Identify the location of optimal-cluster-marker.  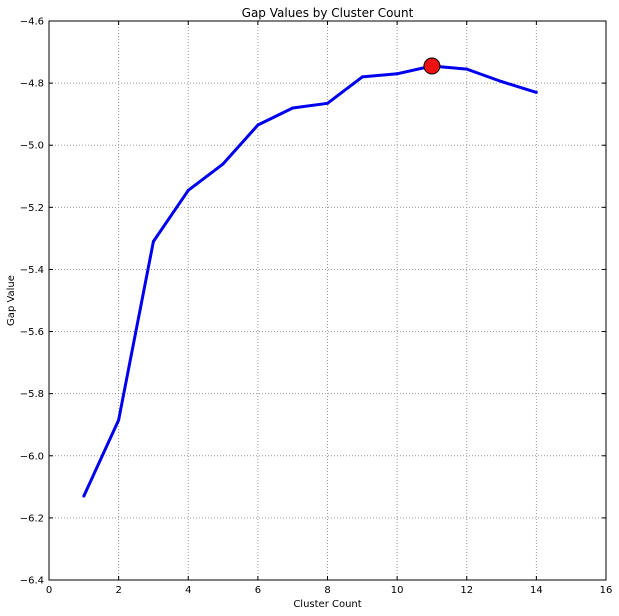
(432, 66).